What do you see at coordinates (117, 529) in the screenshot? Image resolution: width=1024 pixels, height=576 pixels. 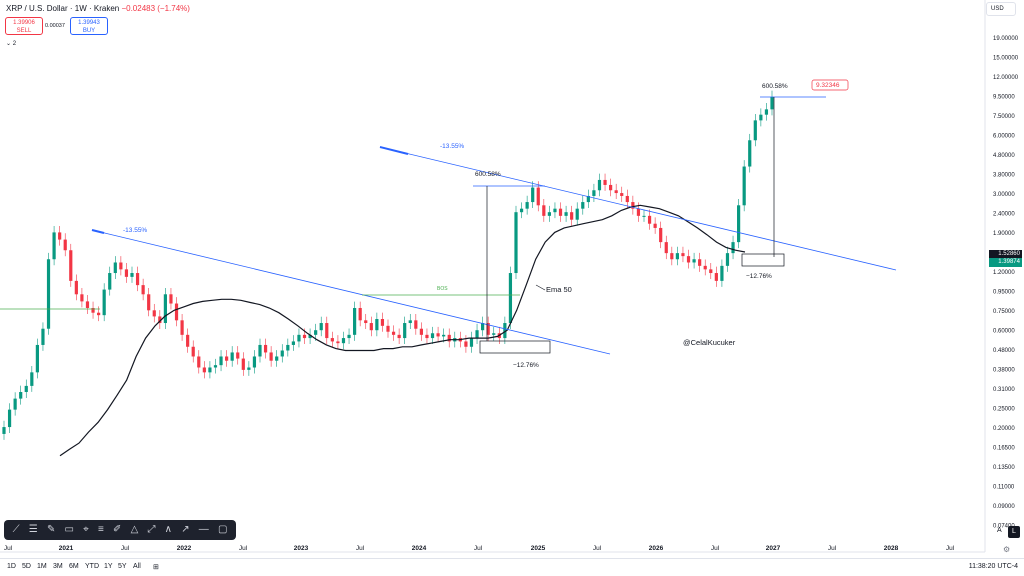 I see `measure-icon: ✐` at bounding box center [117, 529].